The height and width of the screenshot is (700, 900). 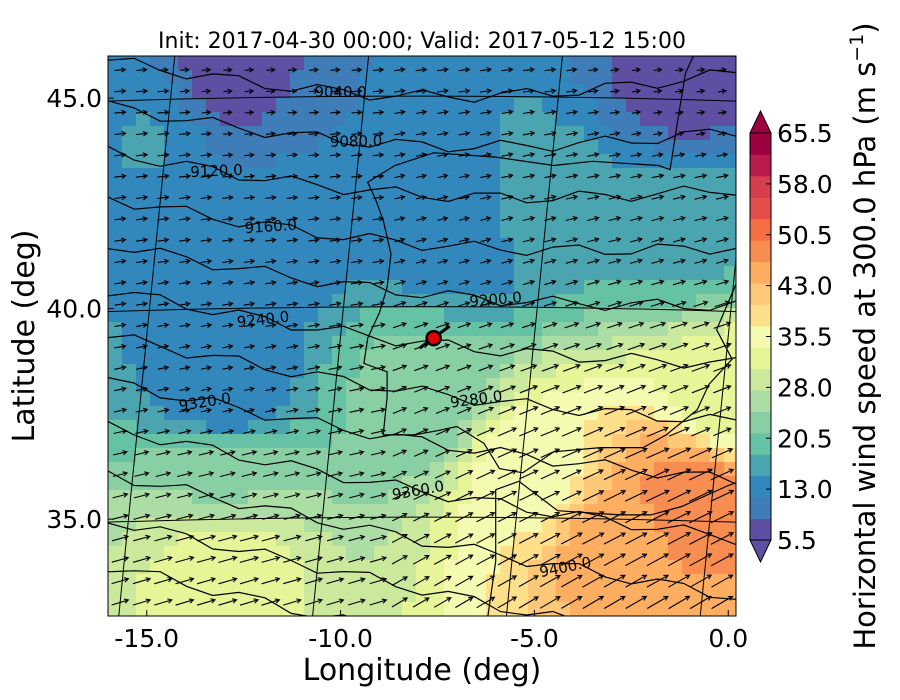 I want to click on y-axis-label: Latitude (deg), so click(x=24, y=336).